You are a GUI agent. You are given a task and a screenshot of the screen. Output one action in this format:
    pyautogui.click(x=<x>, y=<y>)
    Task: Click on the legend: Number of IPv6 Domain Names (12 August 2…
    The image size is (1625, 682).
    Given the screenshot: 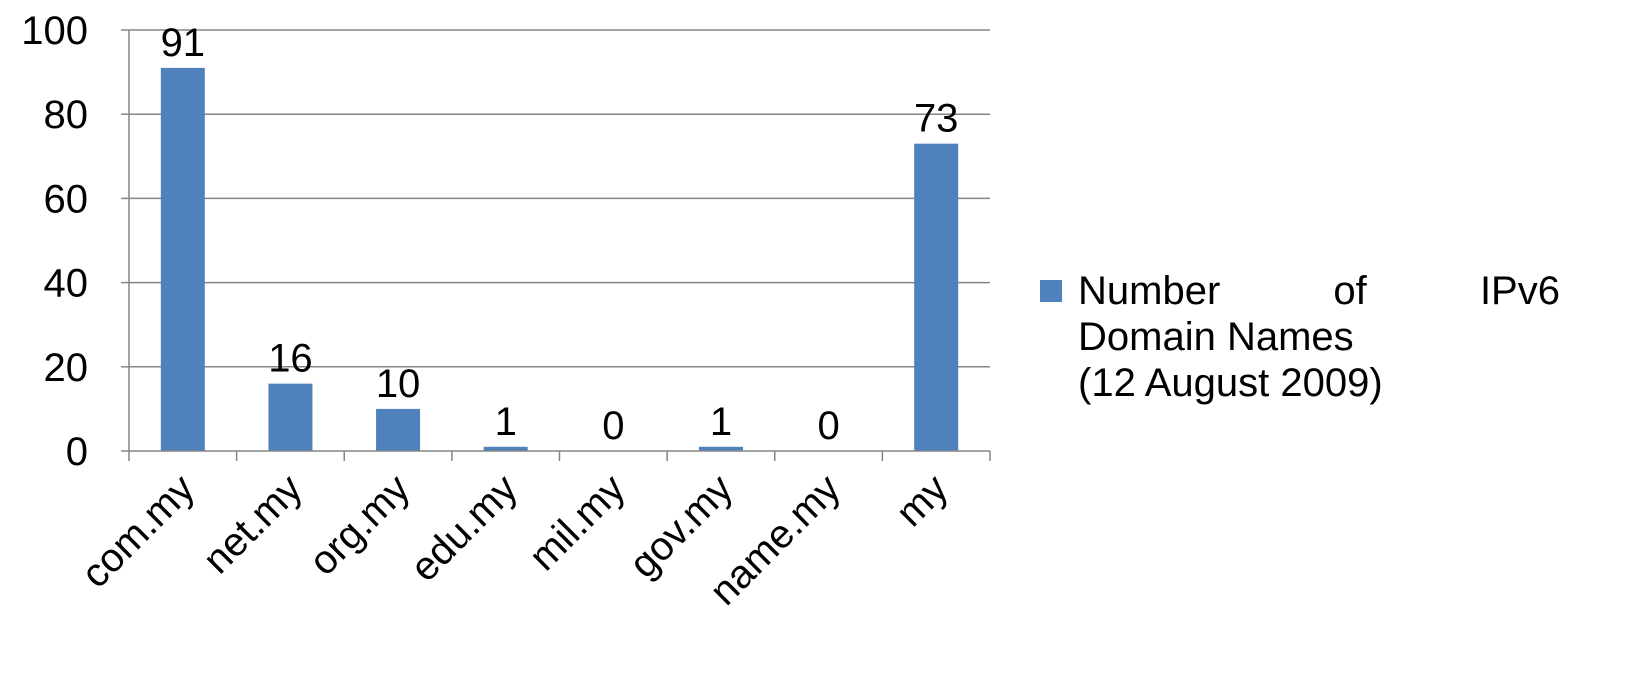 What is the action you would take?
    pyautogui.click(x=1300, y=337)
    